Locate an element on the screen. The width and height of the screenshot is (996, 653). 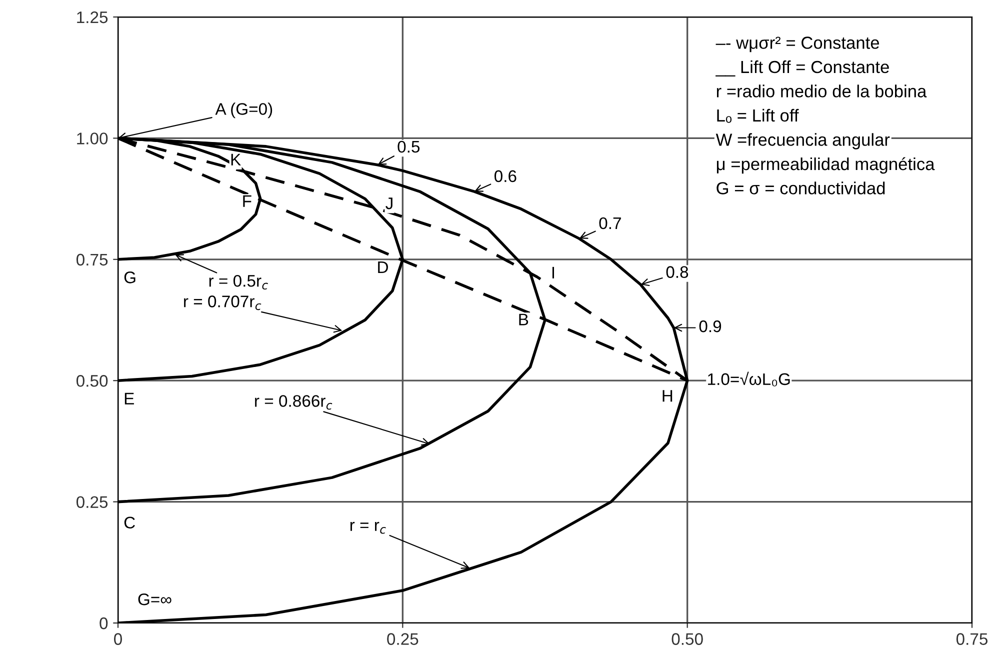
annotation: K is located at coordinates (236, 160).